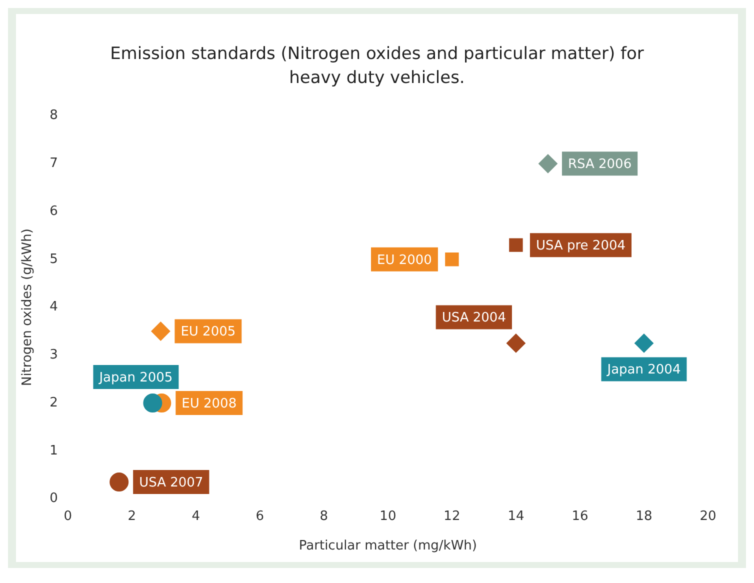 The width and height of the screenshot is (754, 583). Describe the element at coordinates (452, 516) in the screenshot. I see `x-tick-label: 12` at that location.